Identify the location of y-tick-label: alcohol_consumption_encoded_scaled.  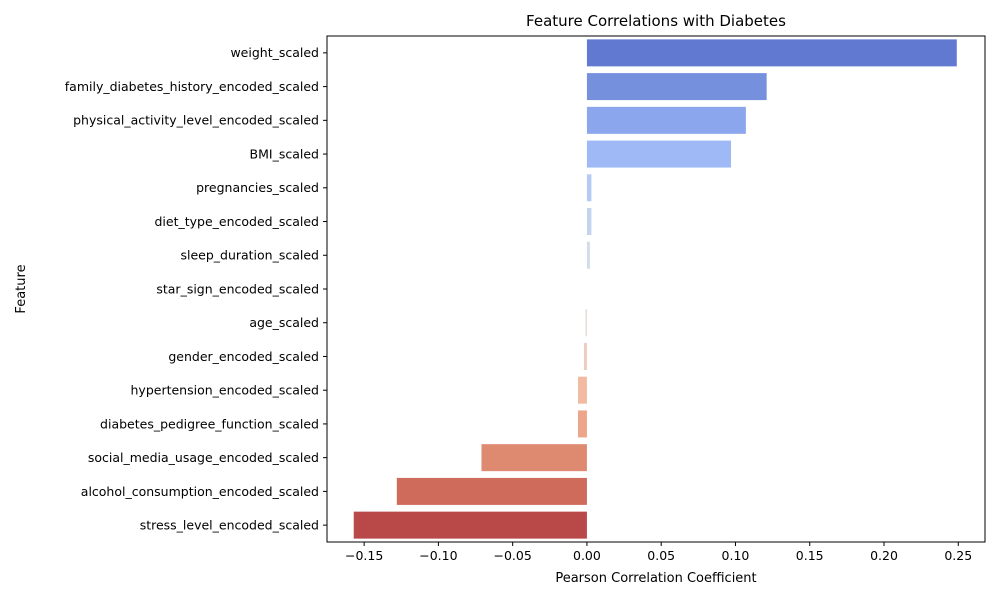
(200, 491).